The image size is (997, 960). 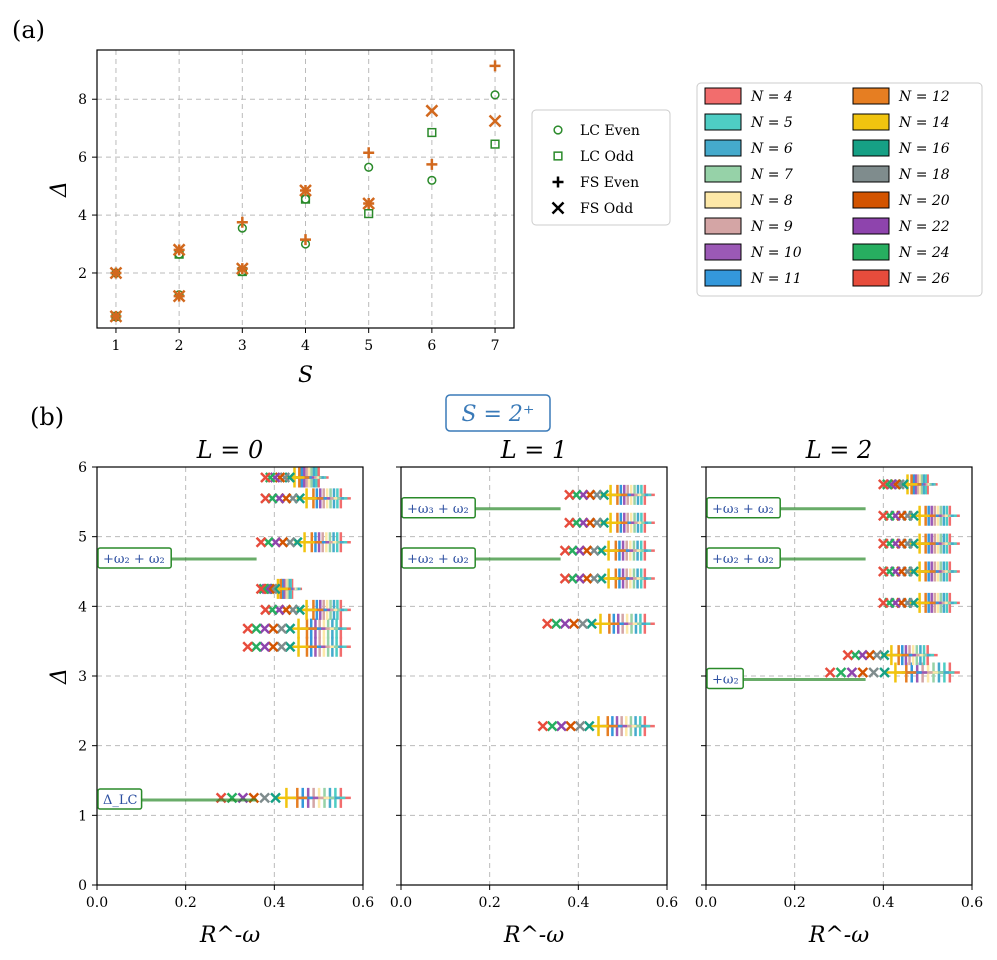 What do you see at coordinates (82, 607) in the screenshot?
I see `y-tick-label: 4` at bounding box center [82, 607].